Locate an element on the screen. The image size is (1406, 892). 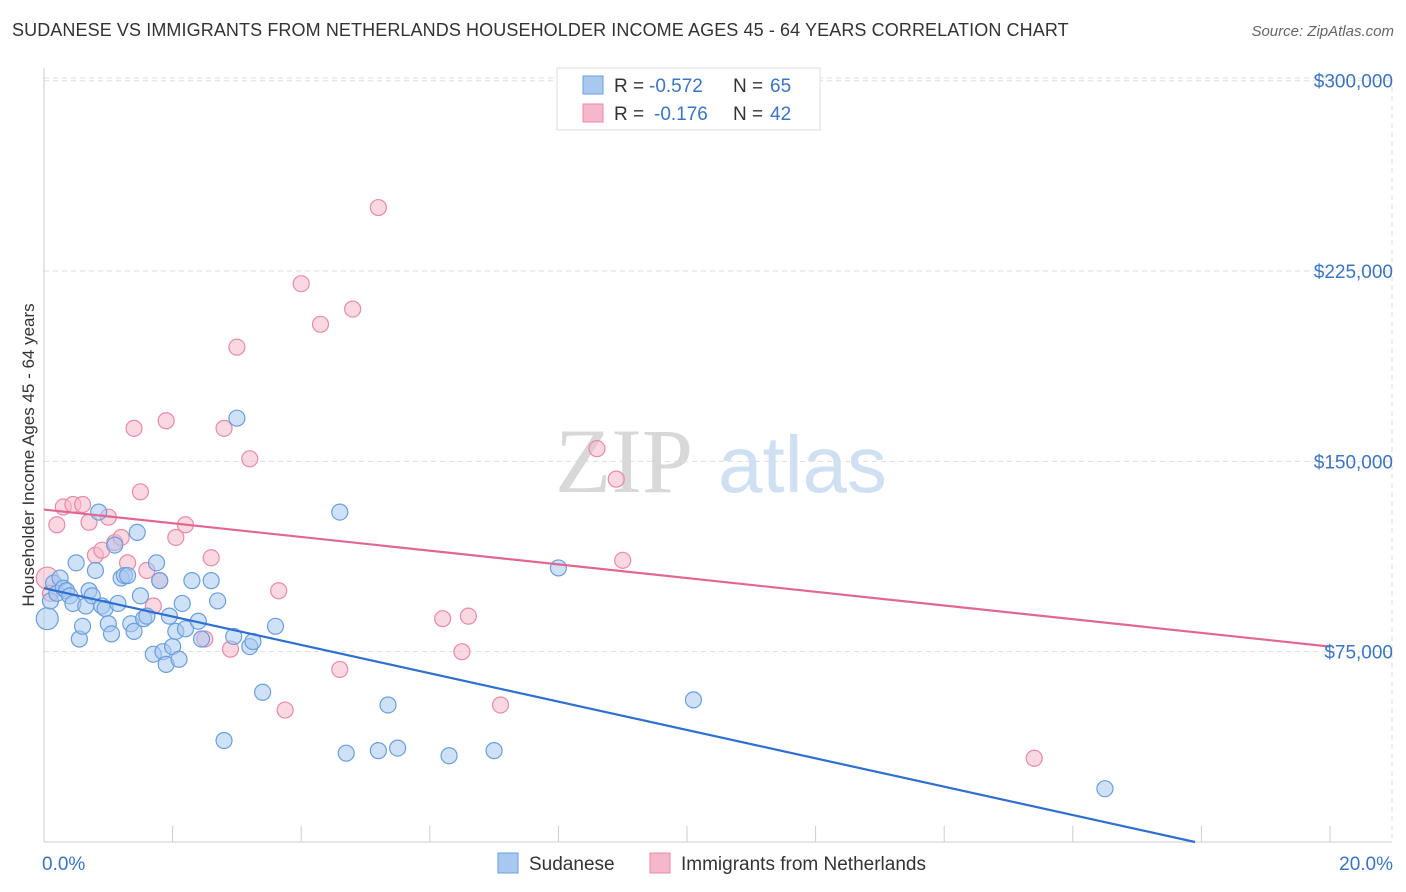
legend-swatch-netherlands is located at coordinates (593, 113).